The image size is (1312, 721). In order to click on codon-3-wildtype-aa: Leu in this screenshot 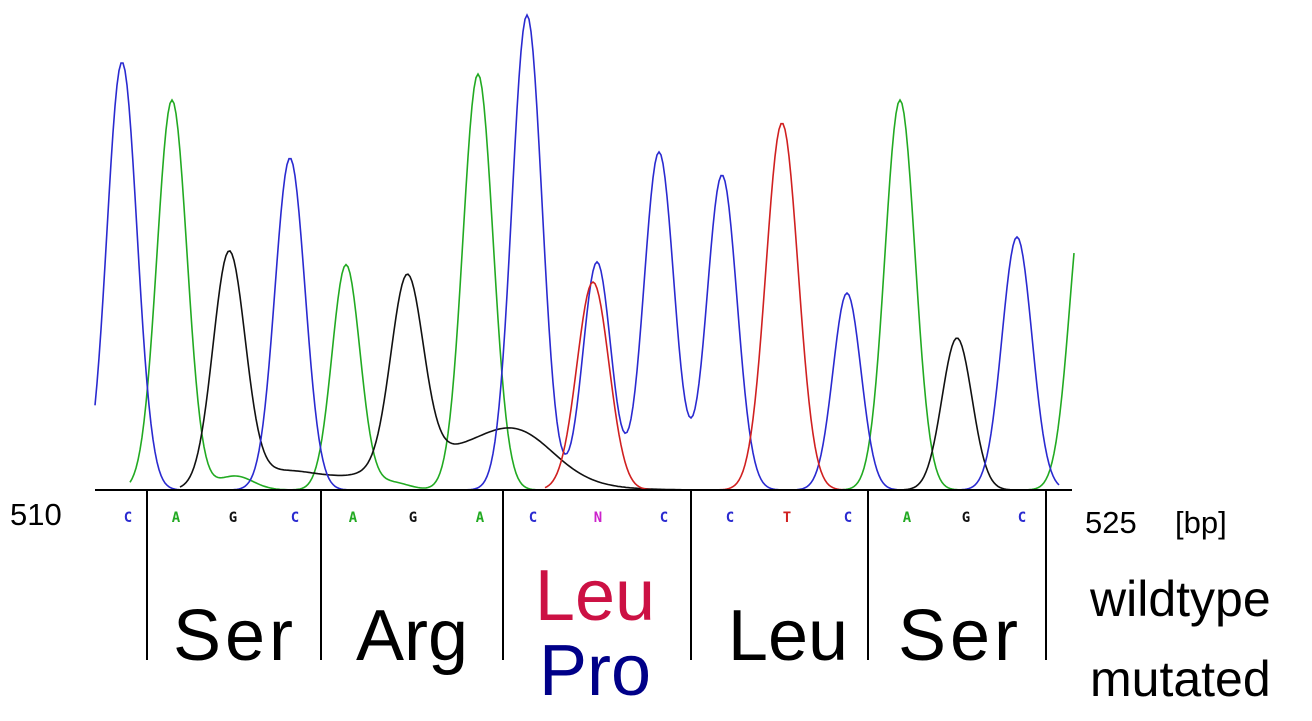, I will do `click(595, 596)`.